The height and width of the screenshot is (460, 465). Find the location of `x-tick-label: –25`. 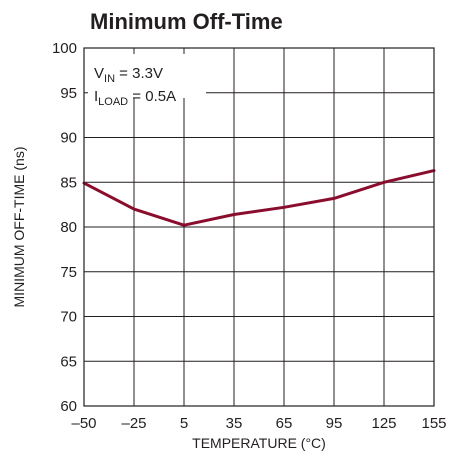

x-tick-label: –25 is located at coordinates (133, 423).